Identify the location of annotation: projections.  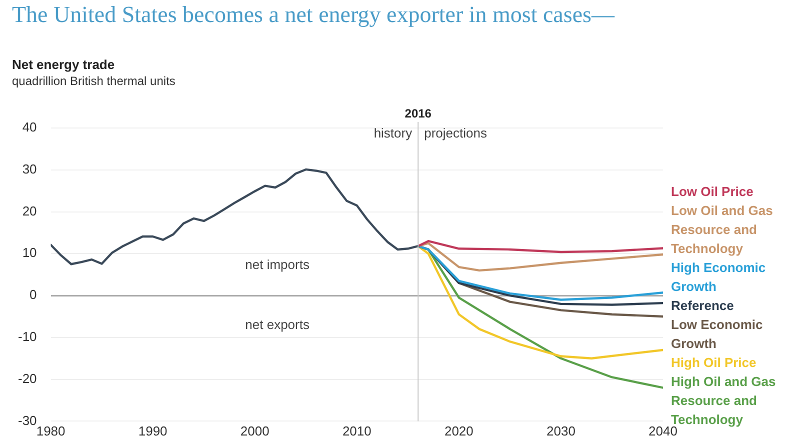
(456, 133).